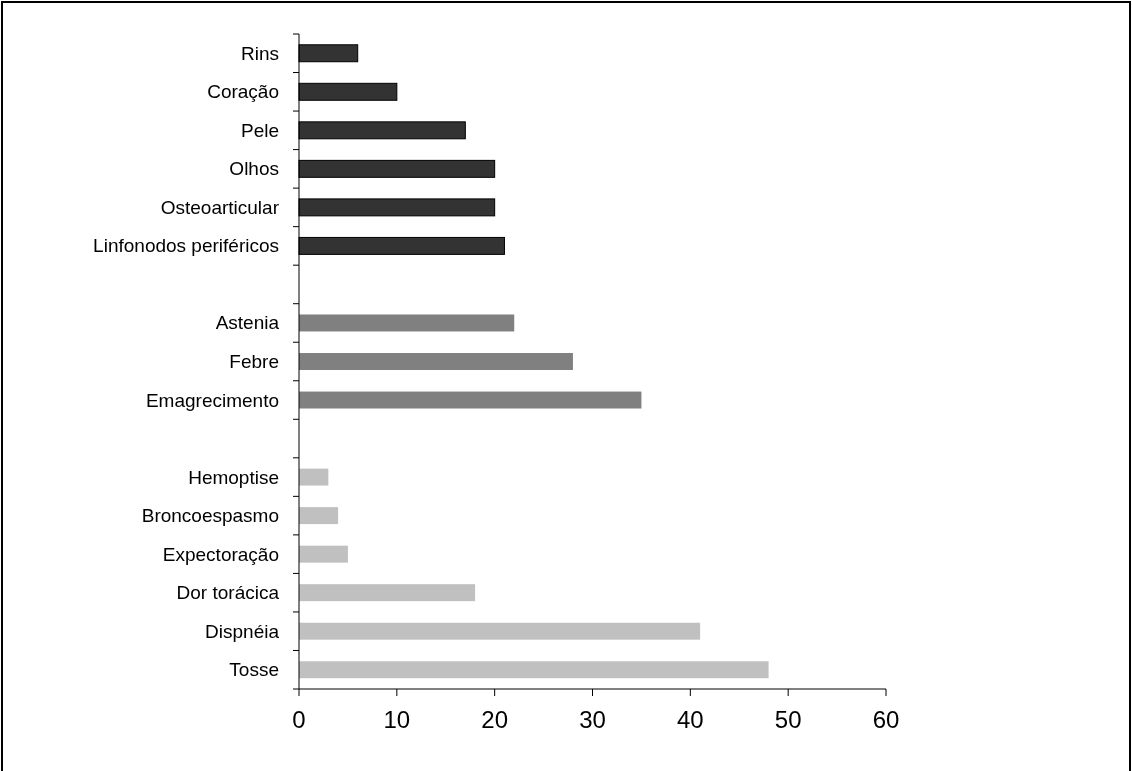 The height and width of the screenshot is (771, 1132). I want to click on x-tick-label: 0, so click(299, 719).